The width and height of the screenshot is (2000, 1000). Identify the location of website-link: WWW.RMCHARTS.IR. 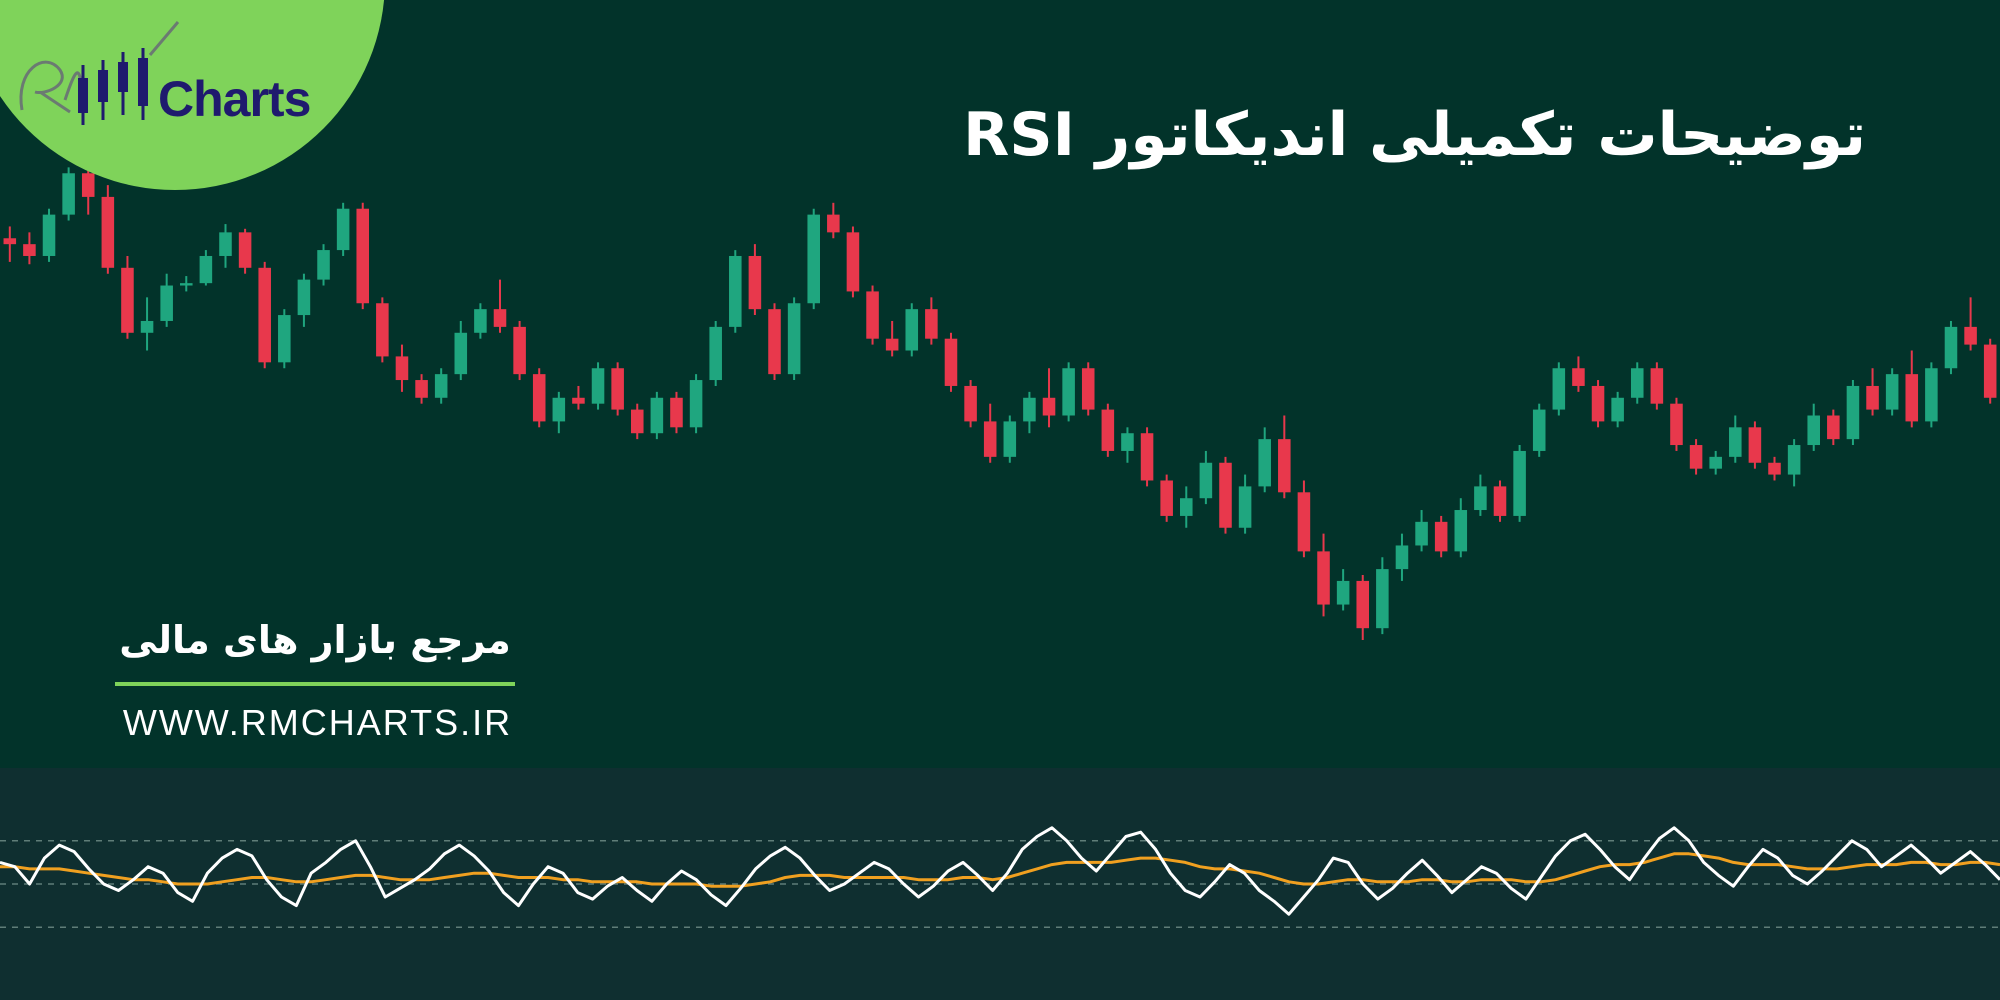
(317, 722).